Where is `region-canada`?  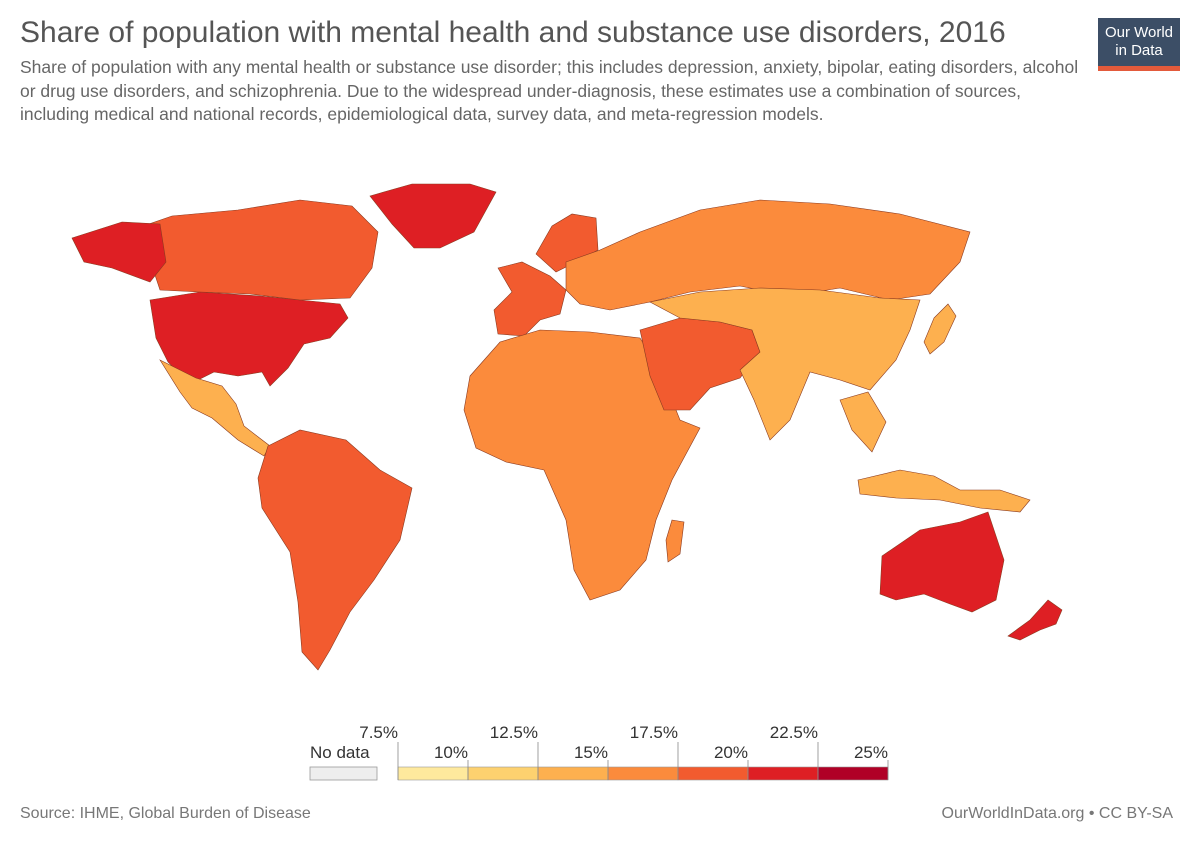
region-canada is located at coordinates (249, 250).